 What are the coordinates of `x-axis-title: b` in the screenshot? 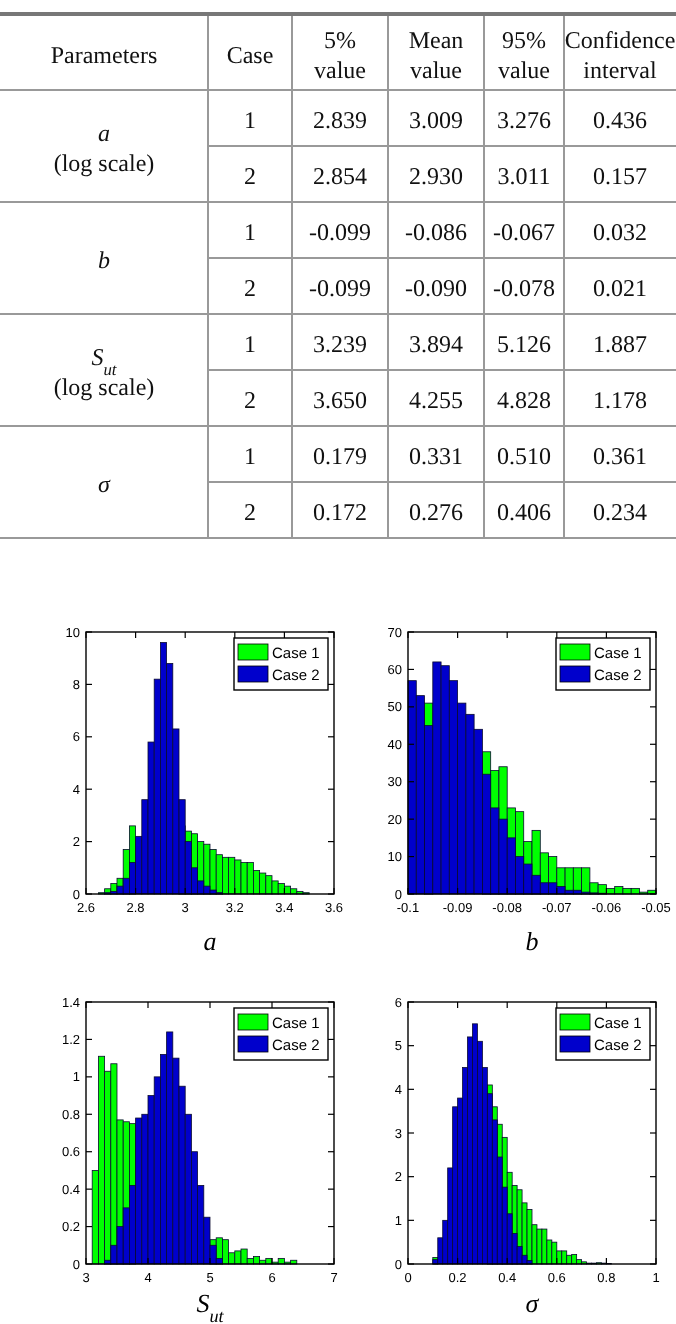 It's located at (532, 941).